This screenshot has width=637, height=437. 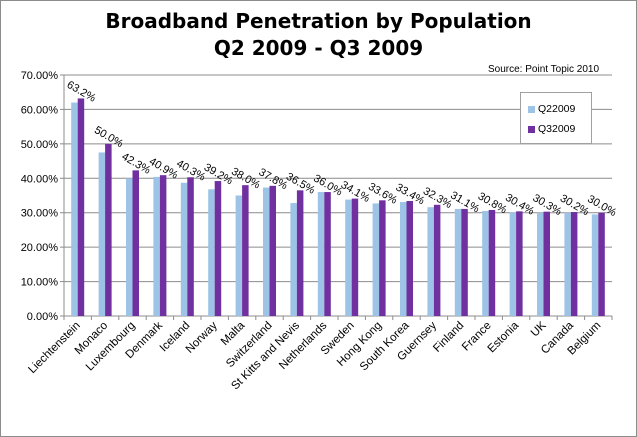 I want to click on y-tick-label: 60.00%, so click(x=40, y=110).